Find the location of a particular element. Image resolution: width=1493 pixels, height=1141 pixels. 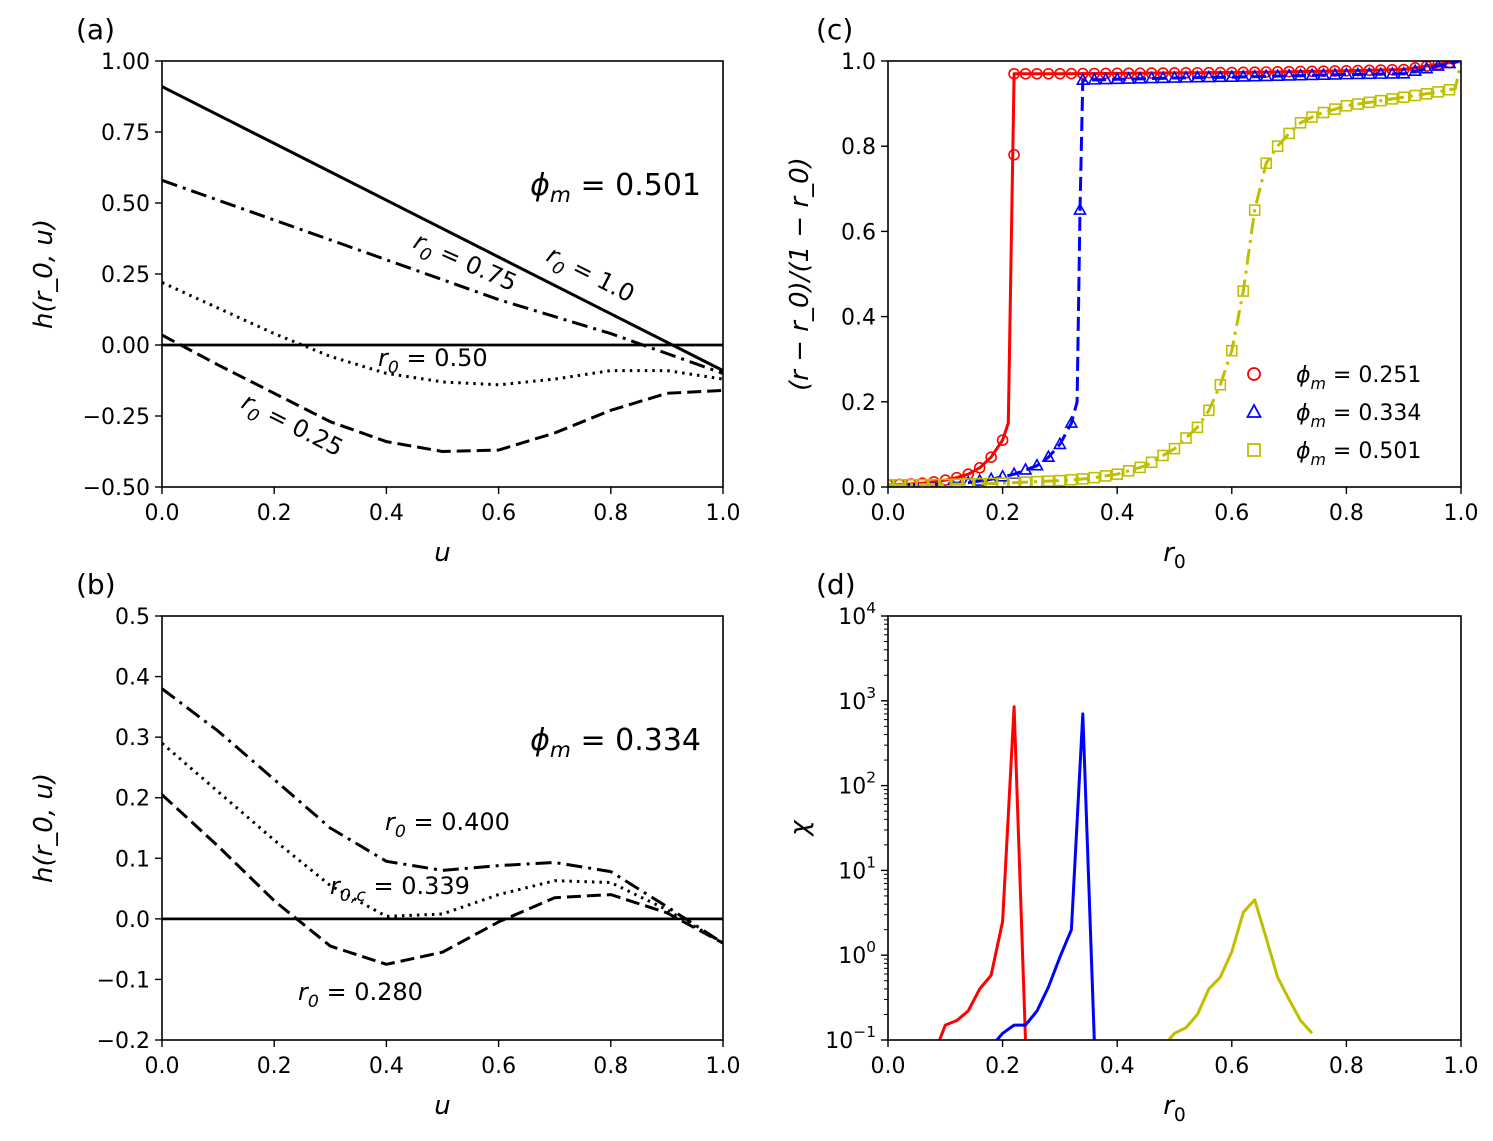

curve-label: r0 = 0.280 is located at coordinates (360, 995).